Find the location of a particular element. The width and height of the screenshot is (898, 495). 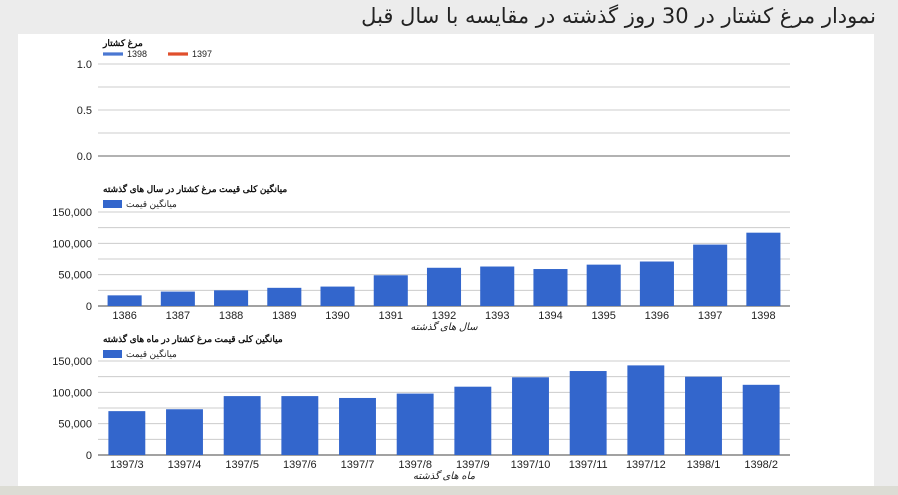

chart3-xtick: 1397/11 is located at coordinates (588, 465).